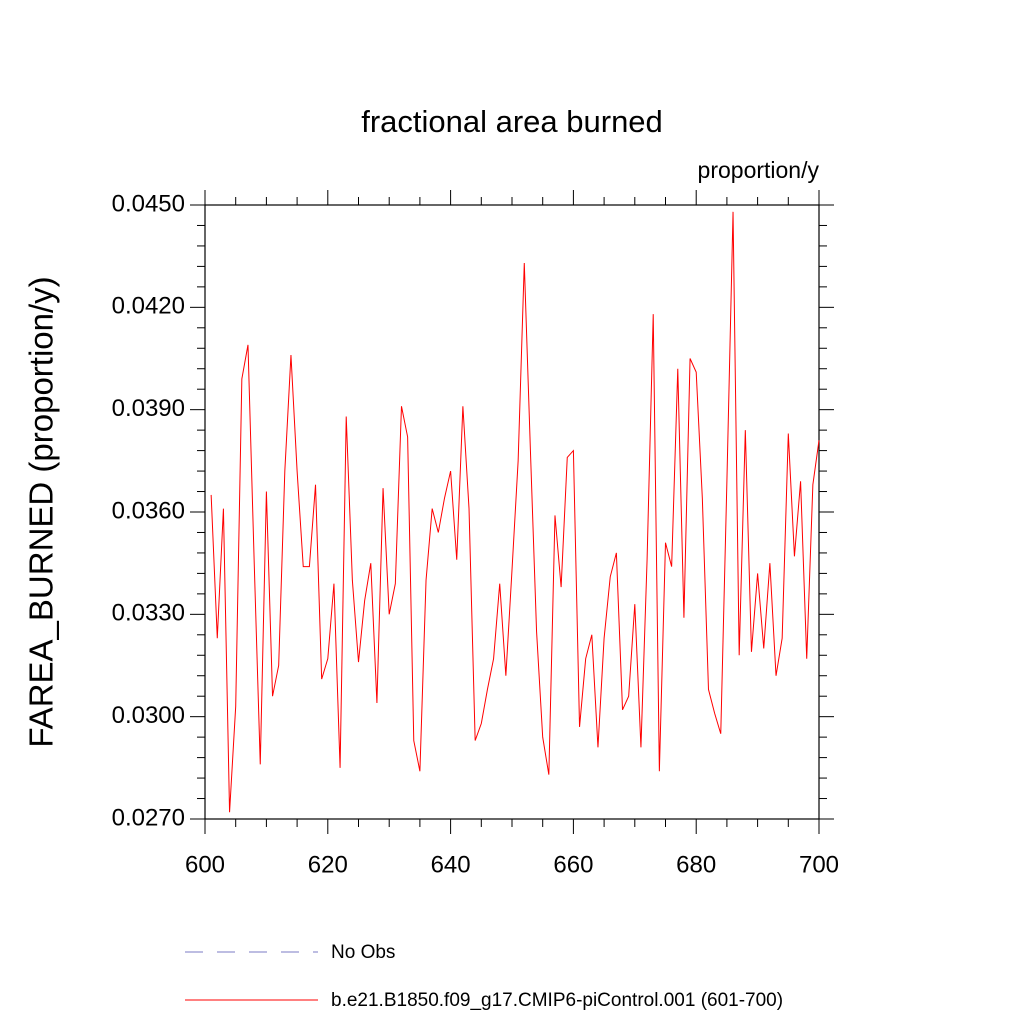 The image size is (1024, 1024). Describe the element at coordinates (759, 170) in the screenshot. I see `chart-subtitle: proportion/y` at that location.